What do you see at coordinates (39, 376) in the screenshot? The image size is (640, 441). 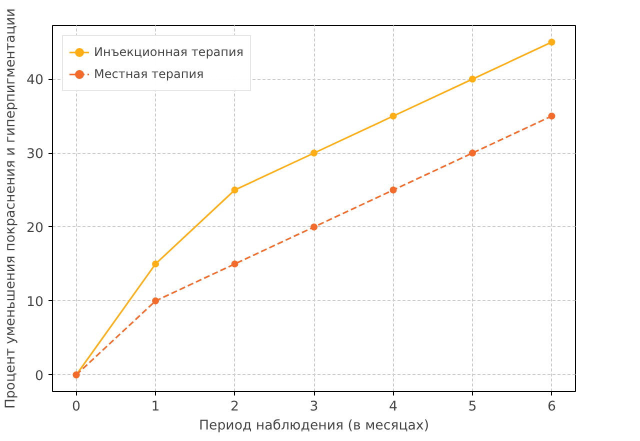 I see `y-tick-label: 0` at bounding box center [39, 376].